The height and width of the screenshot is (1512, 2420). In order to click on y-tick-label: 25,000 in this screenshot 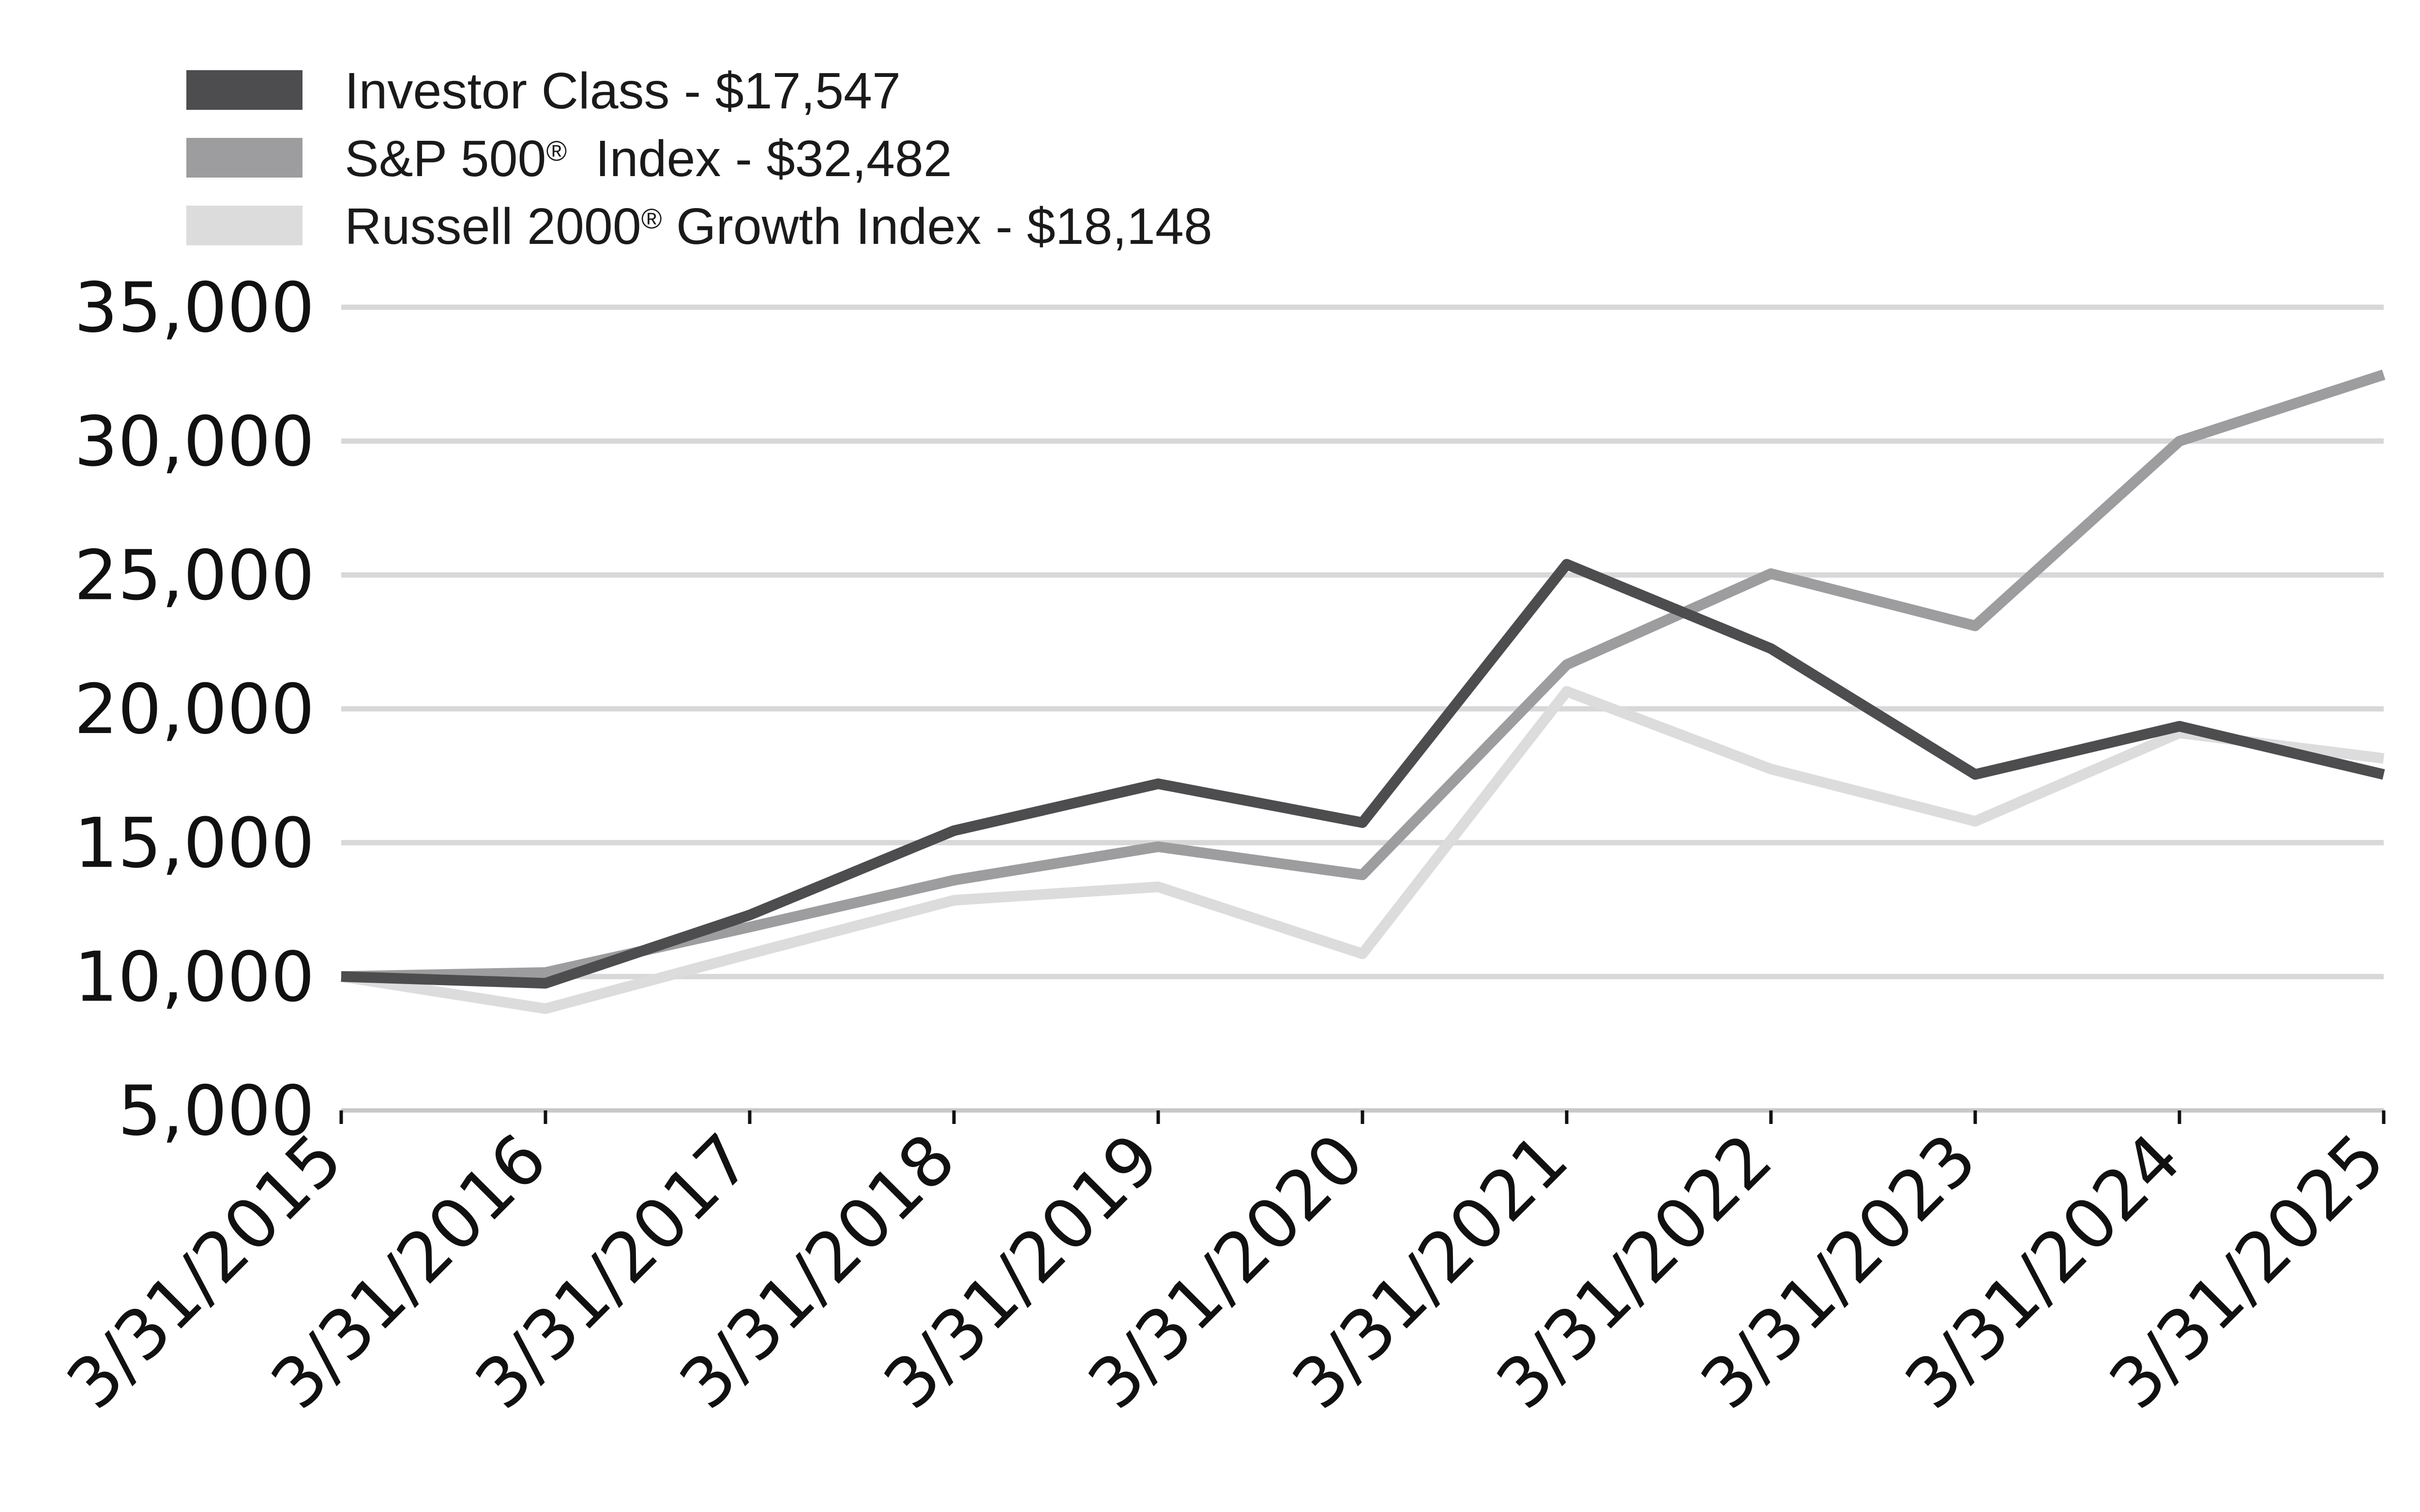, I will do `click(194, 575)`.